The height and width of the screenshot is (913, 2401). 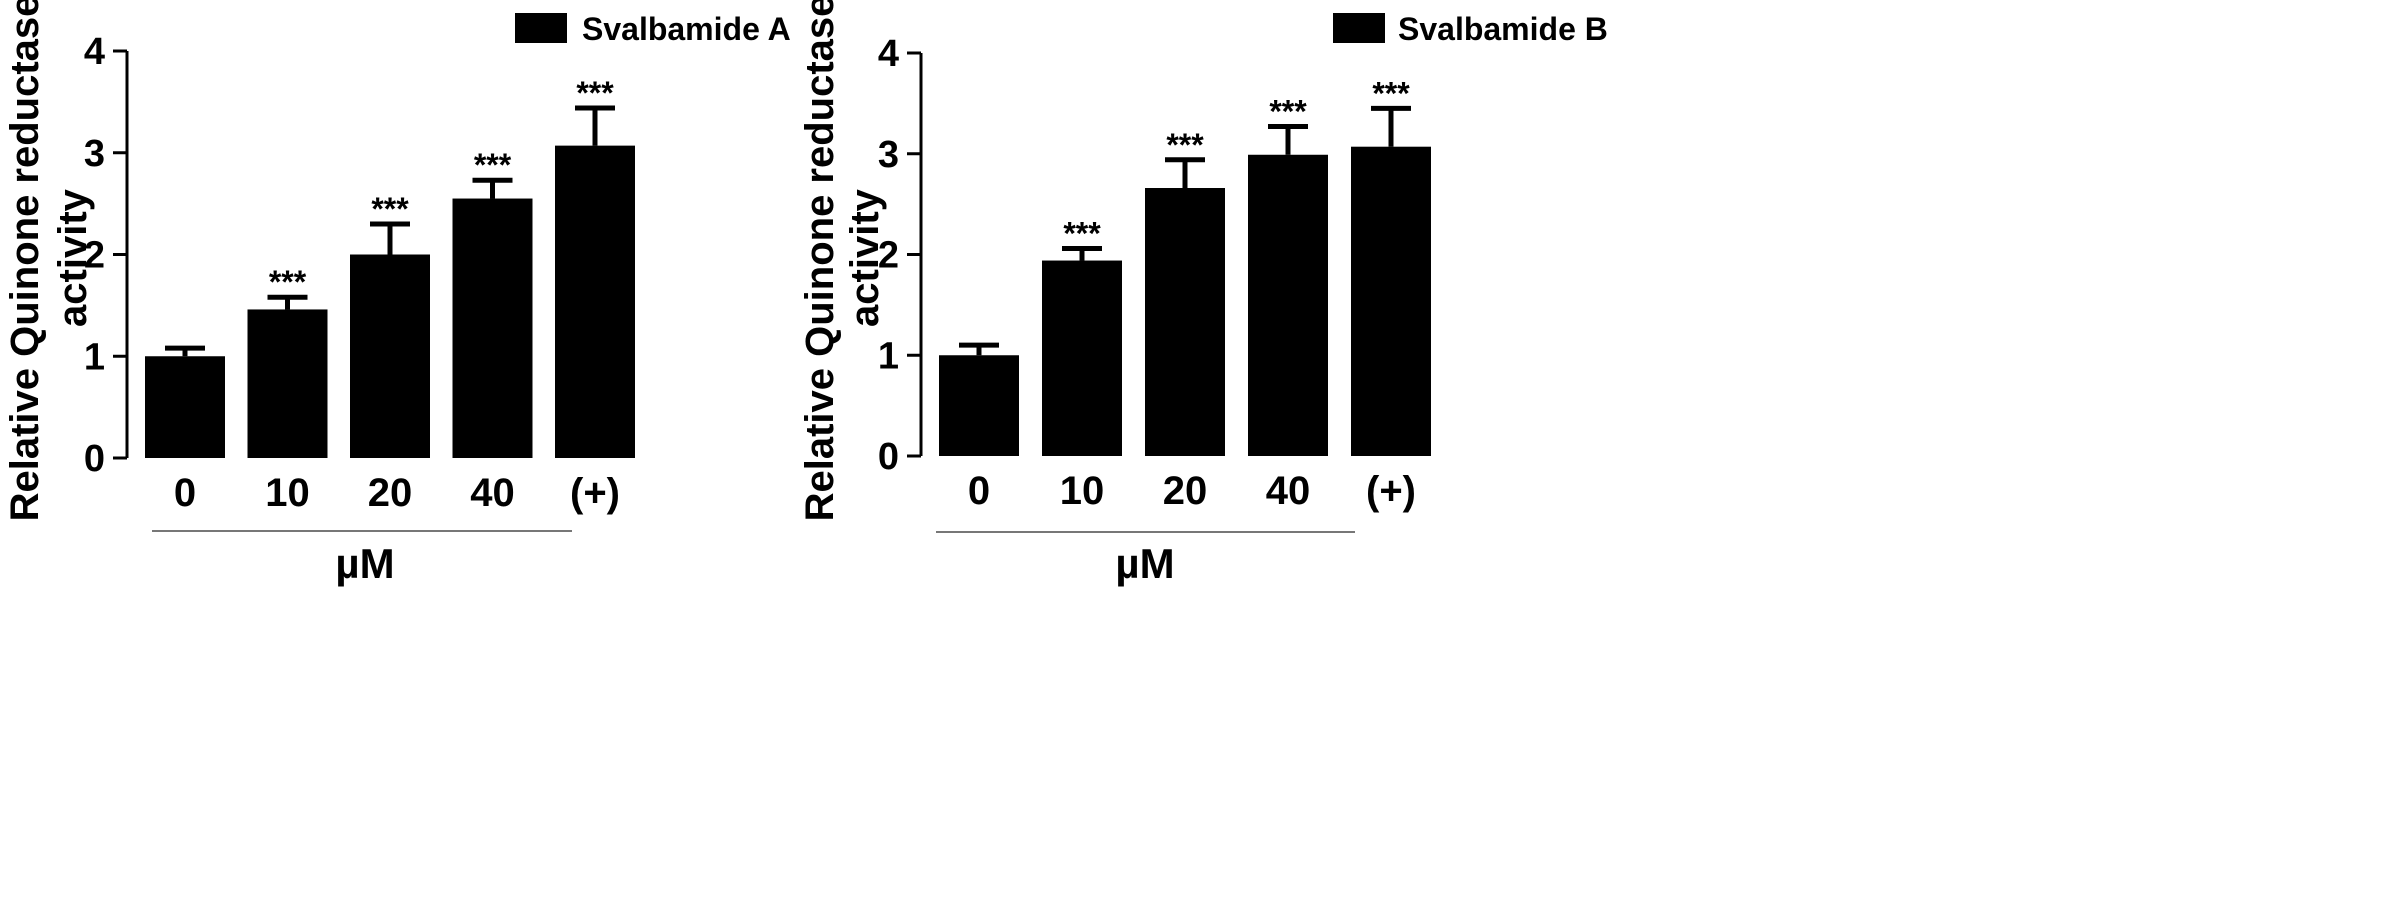 What do you see at coordinates (686, 29) in the screenshot?
I see `legend-label: Svalbamide A` at bounding box center [686, 29].